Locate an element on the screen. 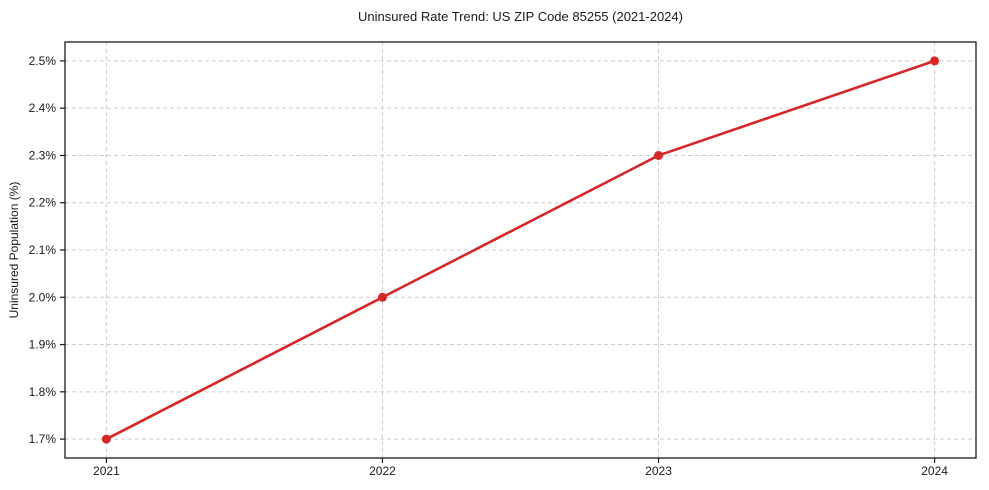 The width and height of the screenshot is (989, 490). x-tick-label: 2024 is located at coordinates (934, 471).